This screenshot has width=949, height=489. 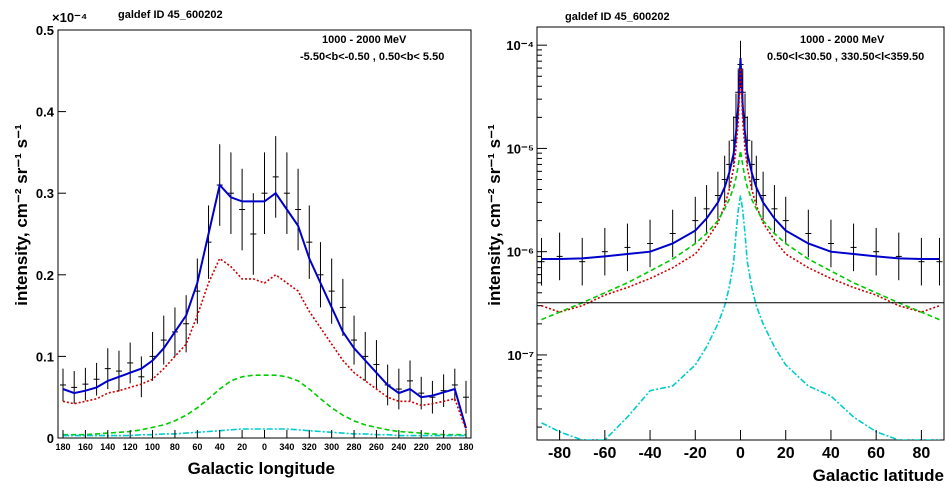 I want to click on right-y-tick-label: 10⁻⁷, so click(x=520, y=355).